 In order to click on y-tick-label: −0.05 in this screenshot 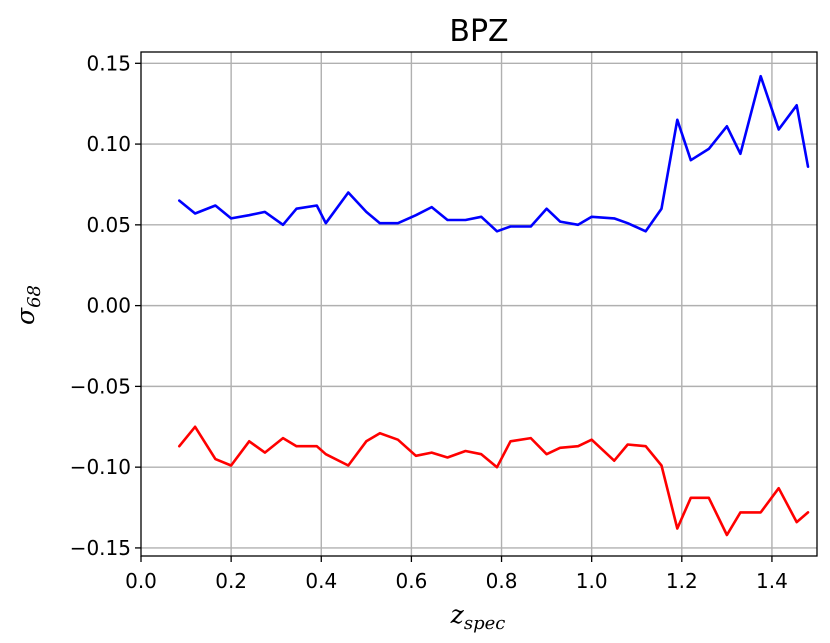, I will do `click(100, 386)`.